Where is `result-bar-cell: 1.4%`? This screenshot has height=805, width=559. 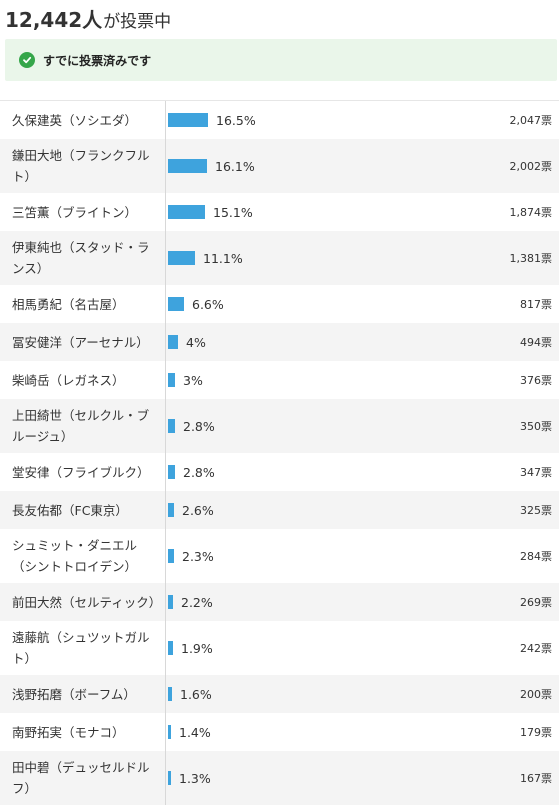 result-bar-cell: 1.4% is located at coordinates (329, 732).